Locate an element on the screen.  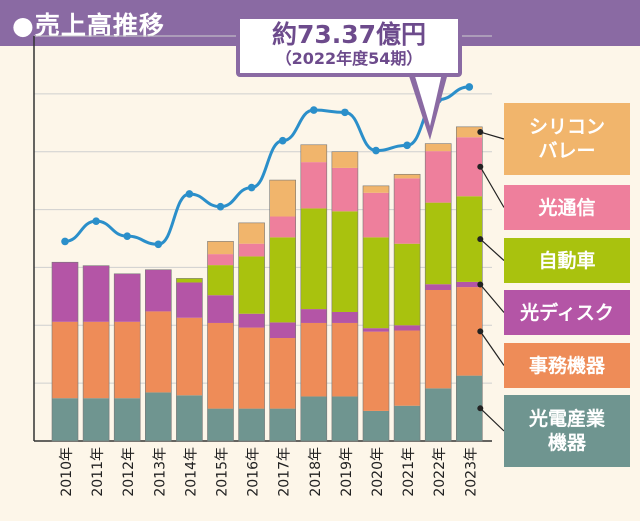
x-tick-label: 2023年 is located at coordinates (471, 472).